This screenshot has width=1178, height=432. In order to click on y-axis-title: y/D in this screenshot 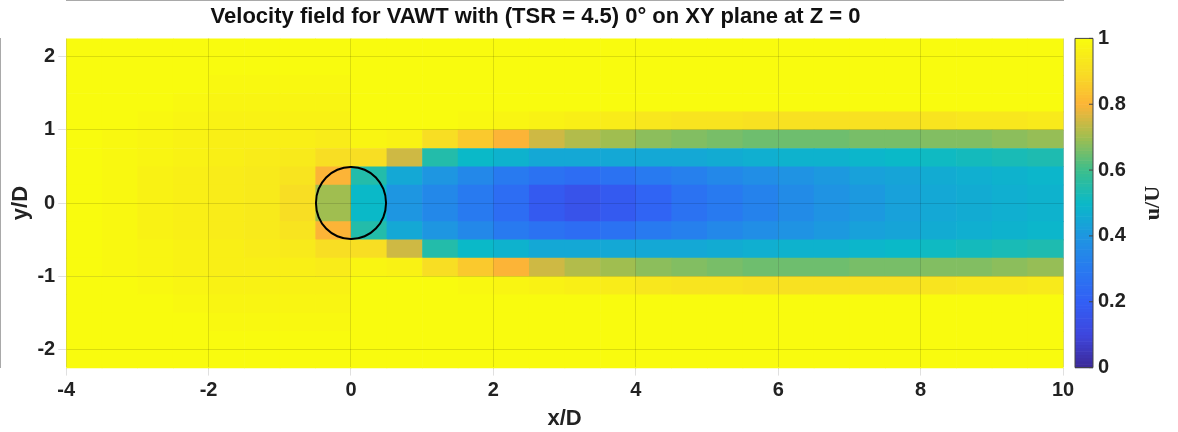, I will do `click(20, 203)`.